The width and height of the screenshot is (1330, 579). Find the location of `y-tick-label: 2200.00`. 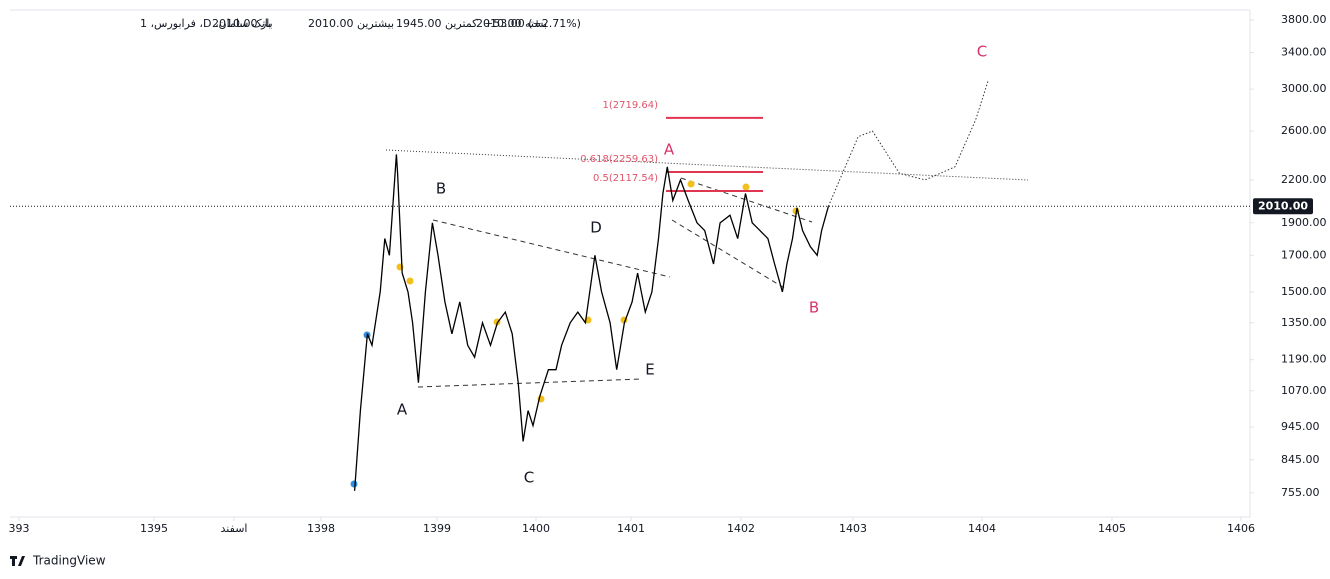

y-tick-label: 2200.00 is located at coordinates (1304, 179).